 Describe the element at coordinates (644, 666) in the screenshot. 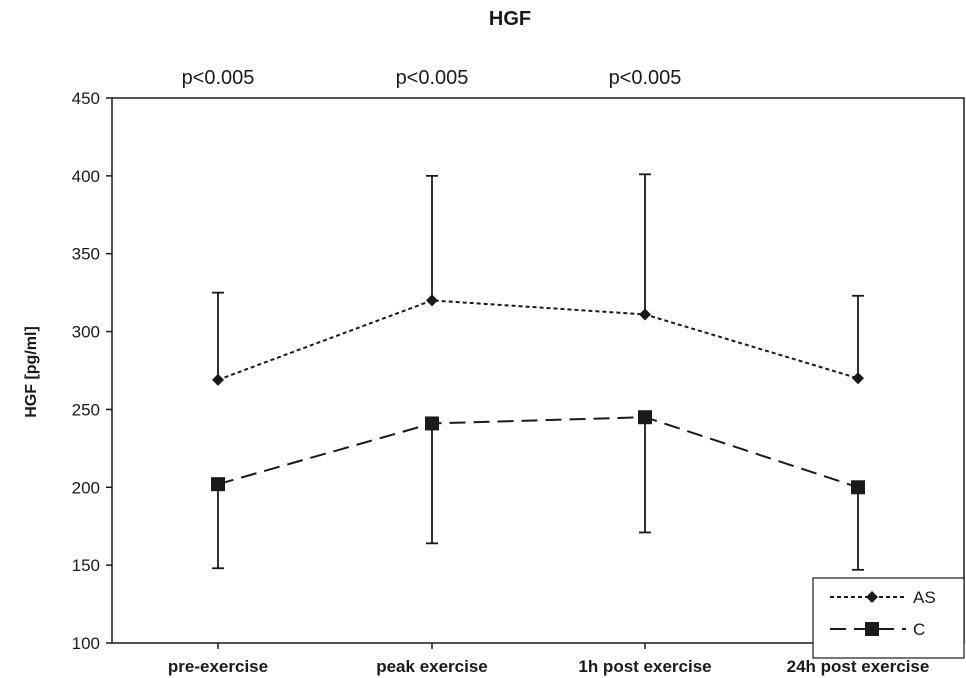

I see `x-category-label: 1h post exercise` at that location.